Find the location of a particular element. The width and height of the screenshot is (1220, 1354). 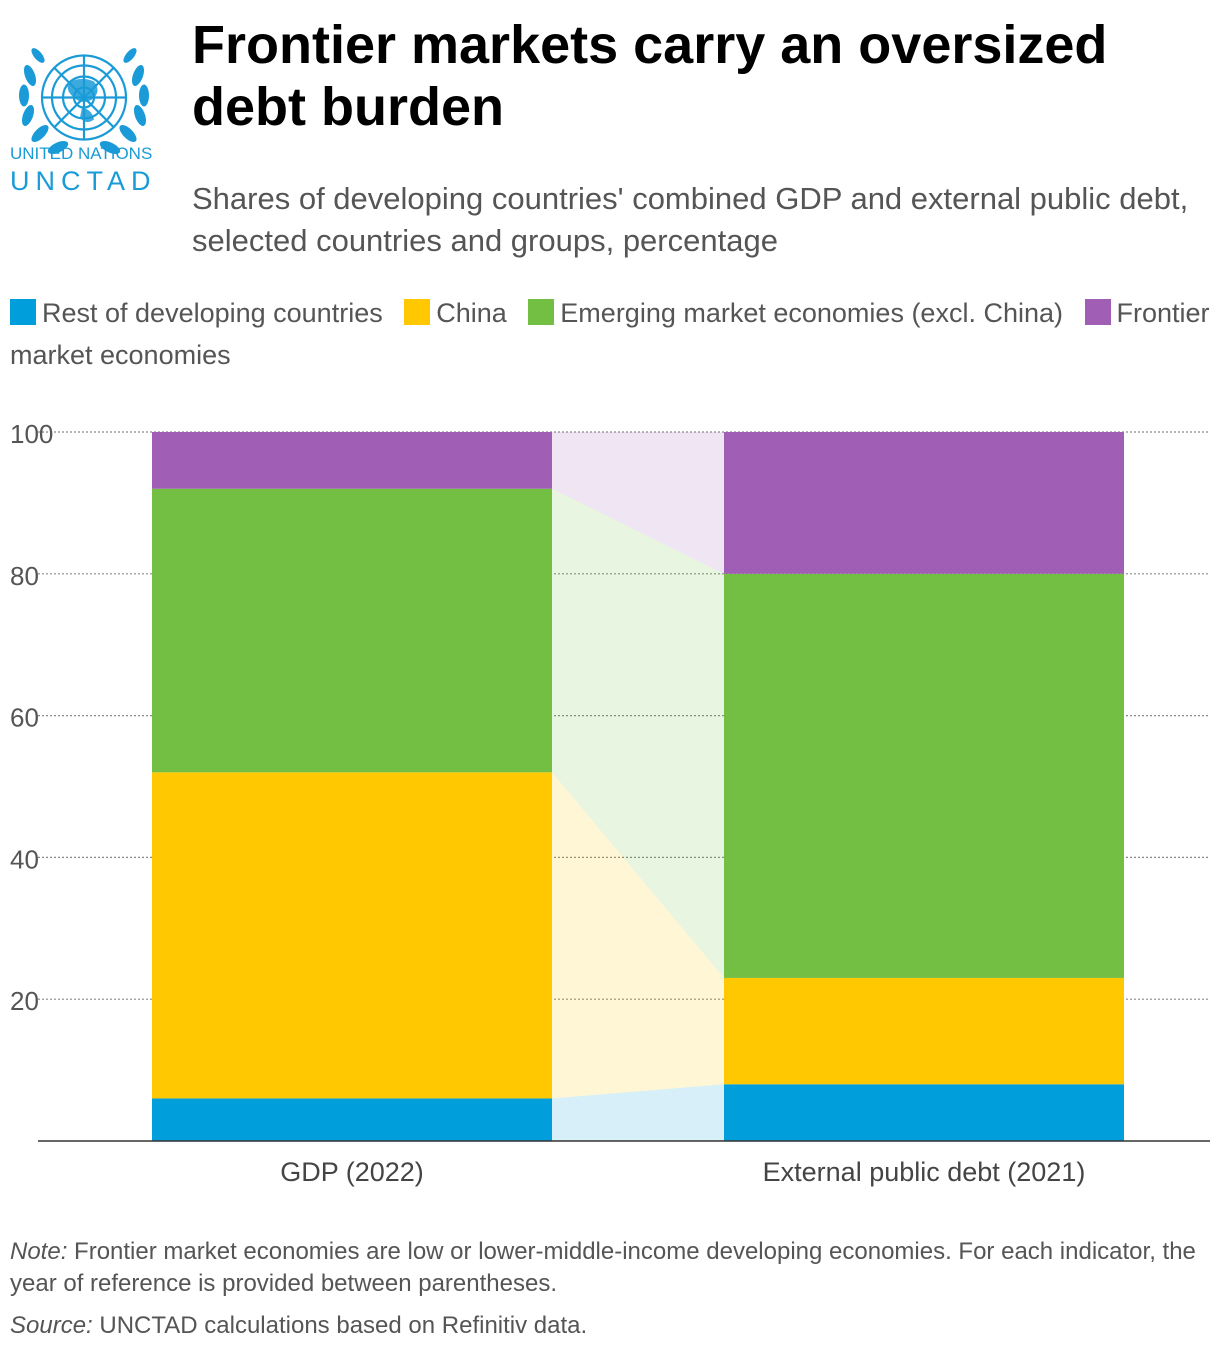

logo-unctad-text: UNCTAD is located at coordinates (83, 181).